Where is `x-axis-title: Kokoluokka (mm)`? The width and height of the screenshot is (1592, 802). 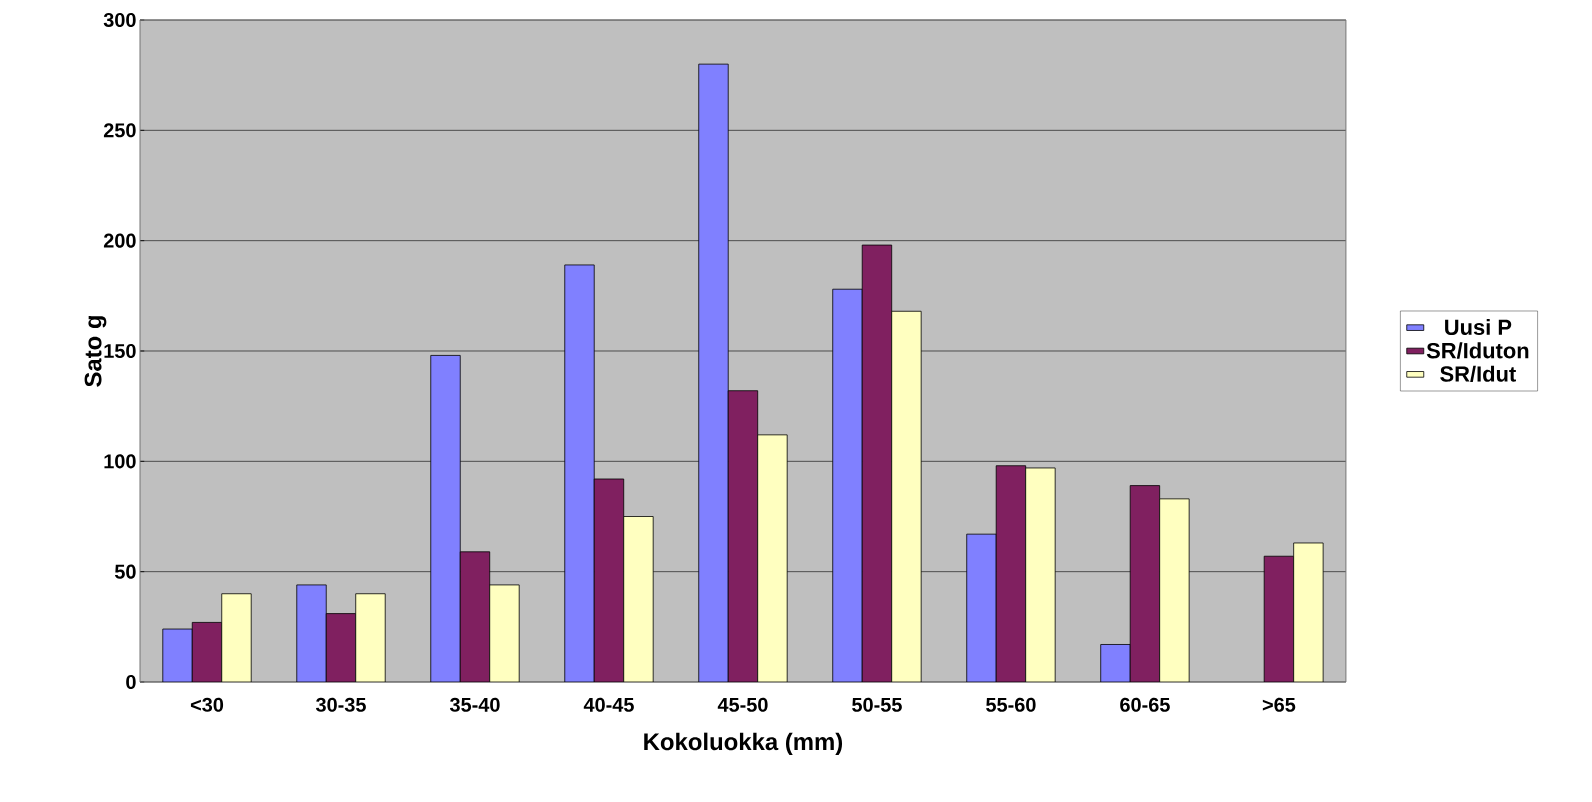 x-axis-title: Kokoluokka (mm) is located at coordinates (743, 743).